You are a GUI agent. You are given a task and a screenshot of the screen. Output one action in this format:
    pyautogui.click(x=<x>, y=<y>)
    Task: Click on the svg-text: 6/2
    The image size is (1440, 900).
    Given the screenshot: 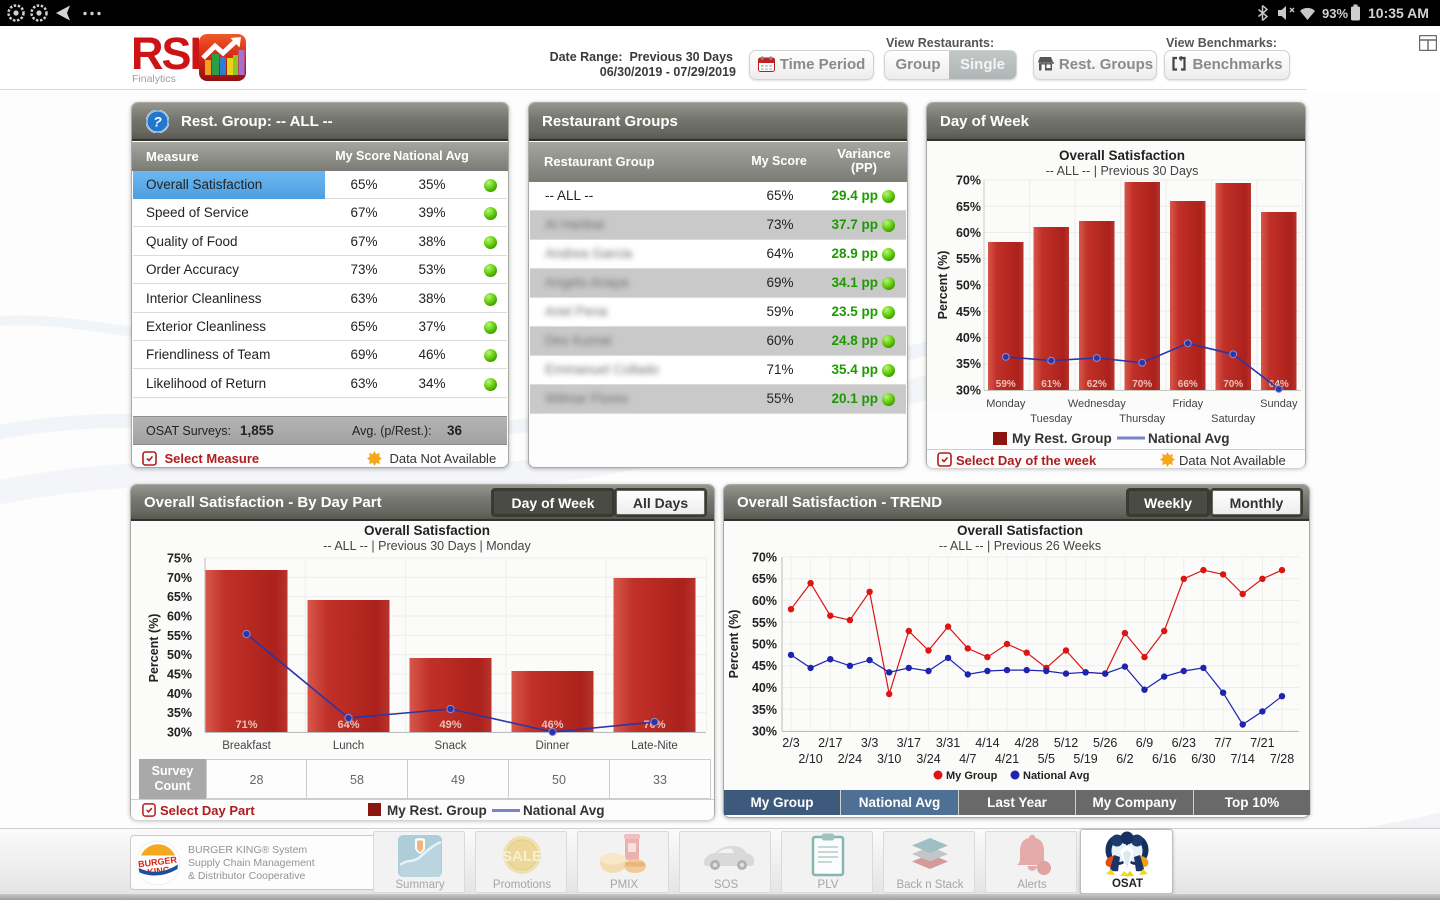 What is the action you would take?
    pyautogui.click(x=1124, y=759)
    